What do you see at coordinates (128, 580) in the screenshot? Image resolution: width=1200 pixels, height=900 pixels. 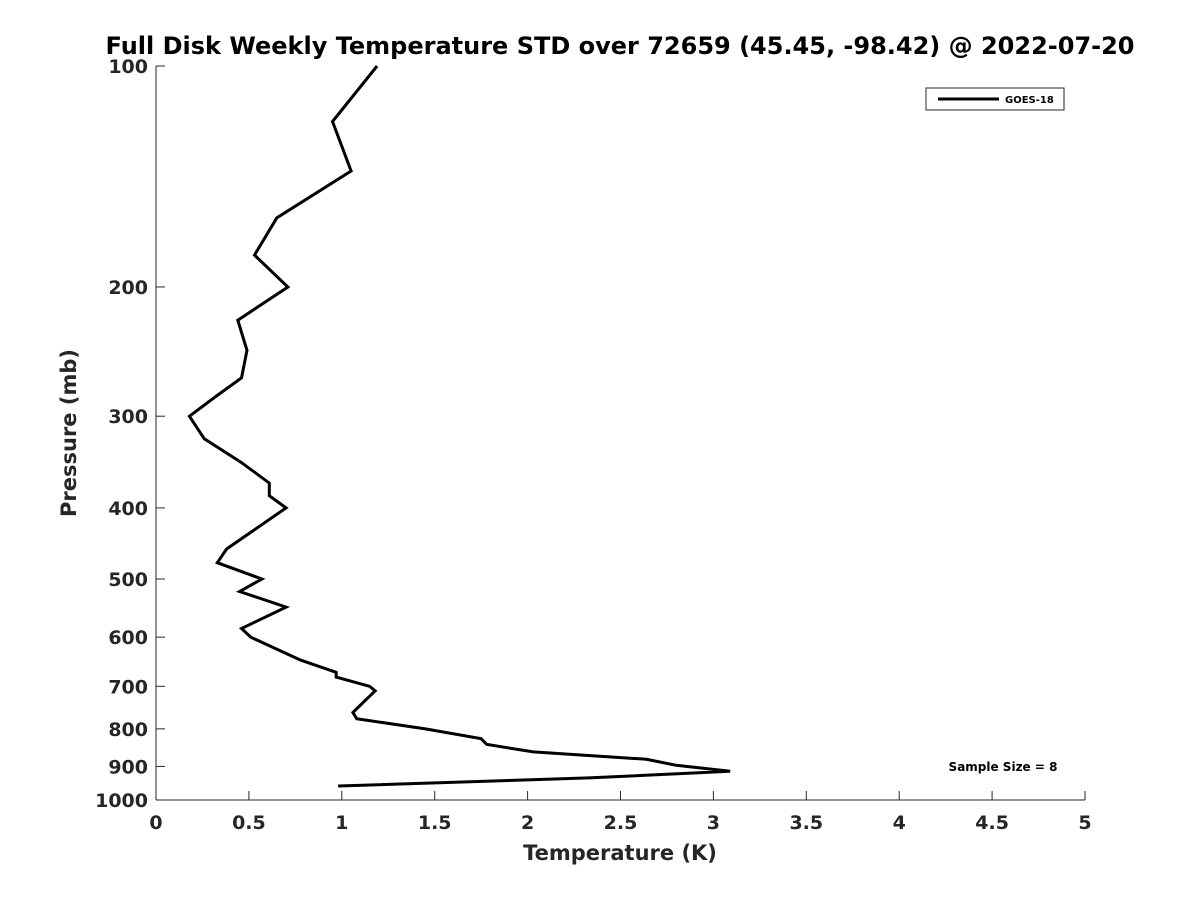 I see `y-tick-label: 500` at bounding box center [128, 580].